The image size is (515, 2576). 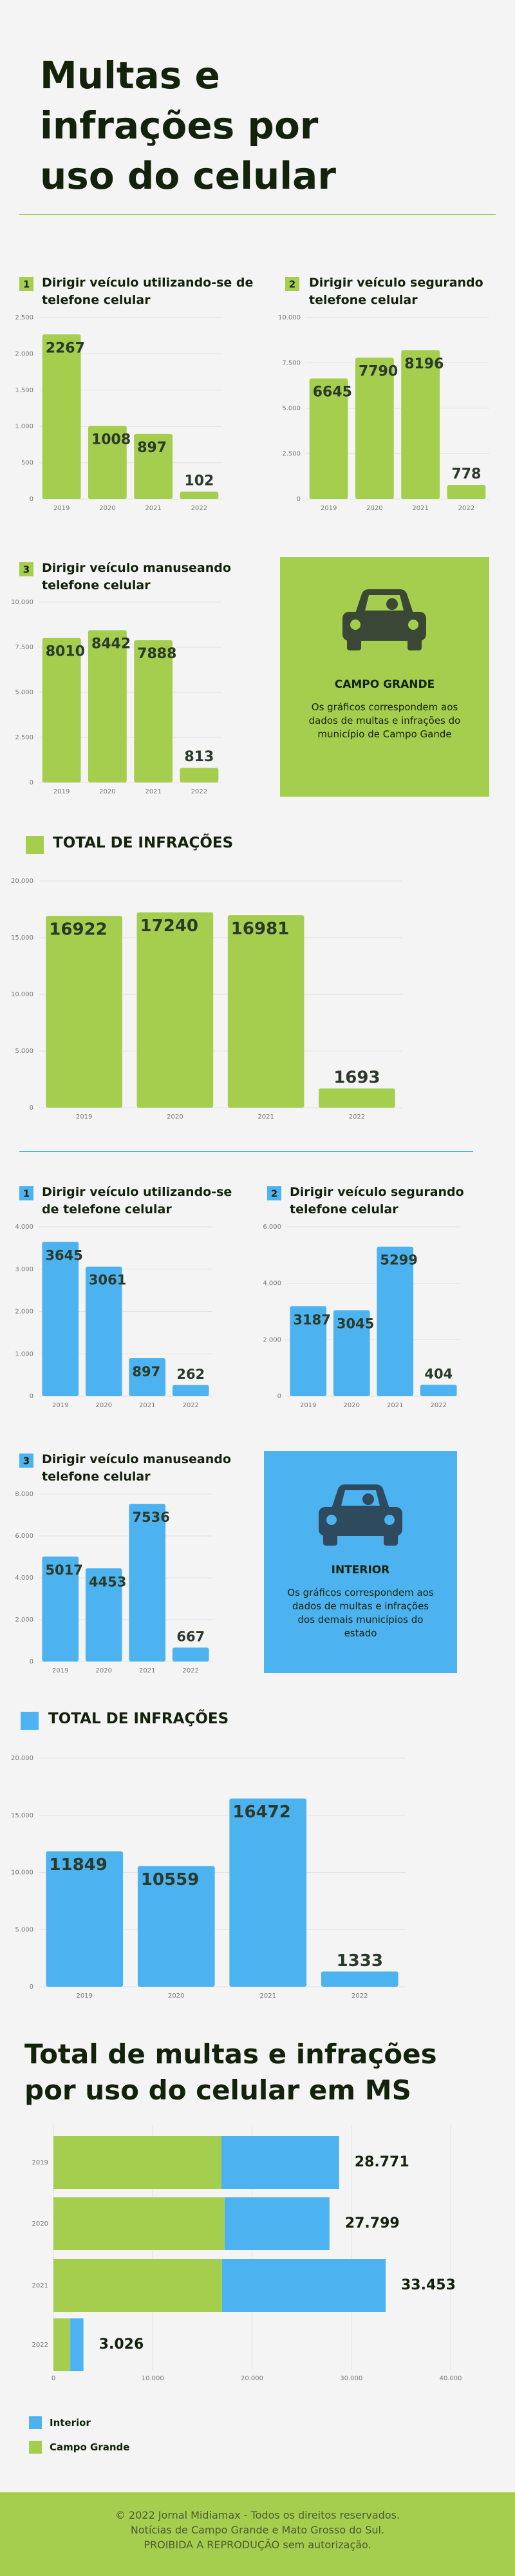 I want to click on value-label: 8196, so click(x=424, y=364).